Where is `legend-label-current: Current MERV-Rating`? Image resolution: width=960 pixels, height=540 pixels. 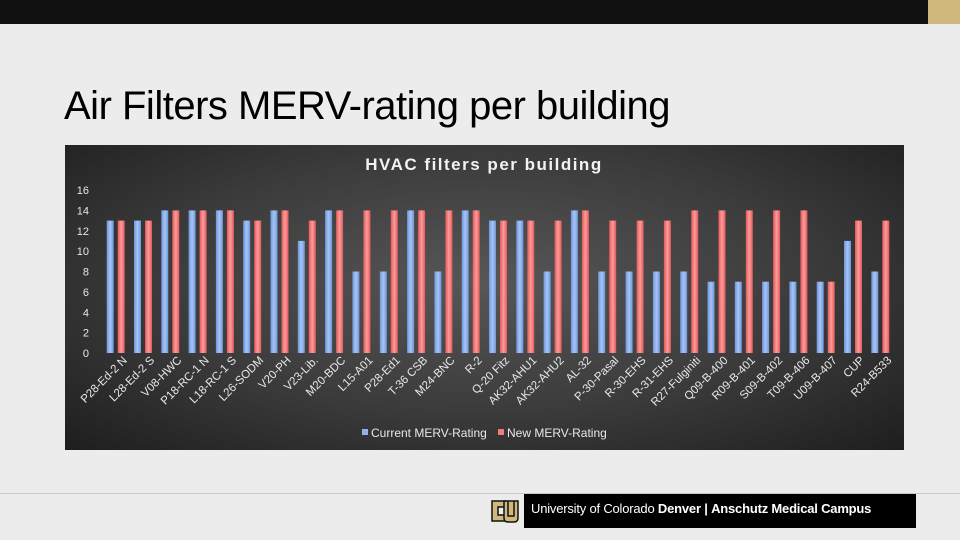 legend-label-current: Current MERV-Rating is located at coordinates (429, 433).